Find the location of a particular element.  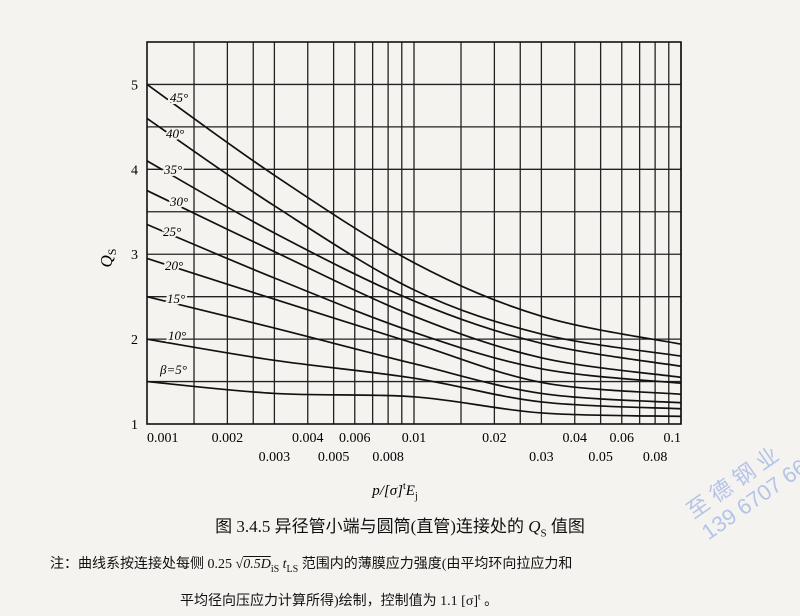

y-tick-label: 1 is located at coordinates (134, 425).